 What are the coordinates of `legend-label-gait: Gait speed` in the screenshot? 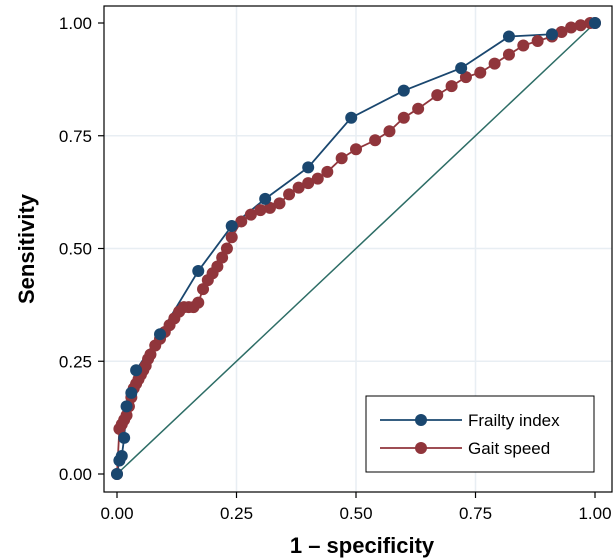 It's located at (509, 448).